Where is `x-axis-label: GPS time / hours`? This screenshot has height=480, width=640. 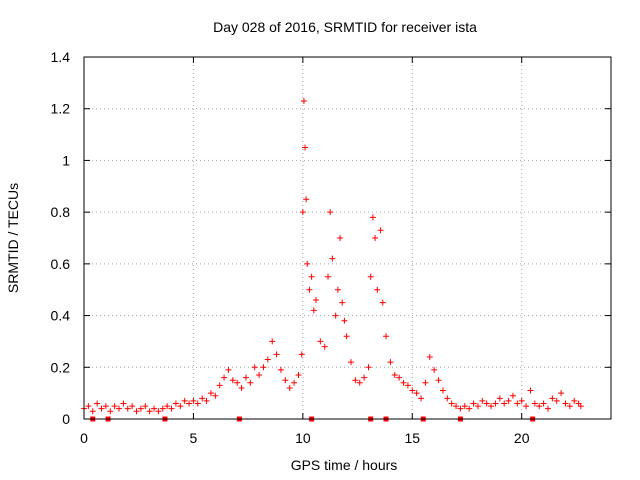
x-axis-label: GPS time / hours is located at coordinates (344, 465).